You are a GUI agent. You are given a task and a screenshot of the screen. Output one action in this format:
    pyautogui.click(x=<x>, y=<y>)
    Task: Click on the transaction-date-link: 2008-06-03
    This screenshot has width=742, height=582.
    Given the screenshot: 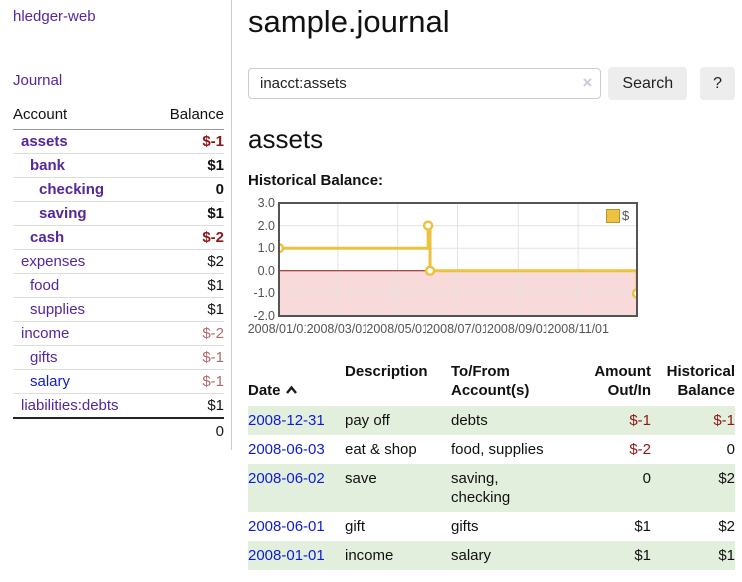 What is the action you would take?
    pyautogui.click(x=286, y=449)
    